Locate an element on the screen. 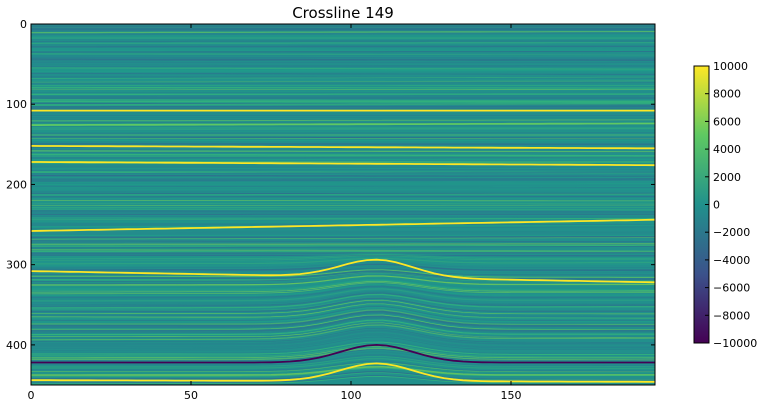 The width and height of the screenshot is (759, 407). colorbar-tick-label: 6000 is located at coordinates (727, 121).